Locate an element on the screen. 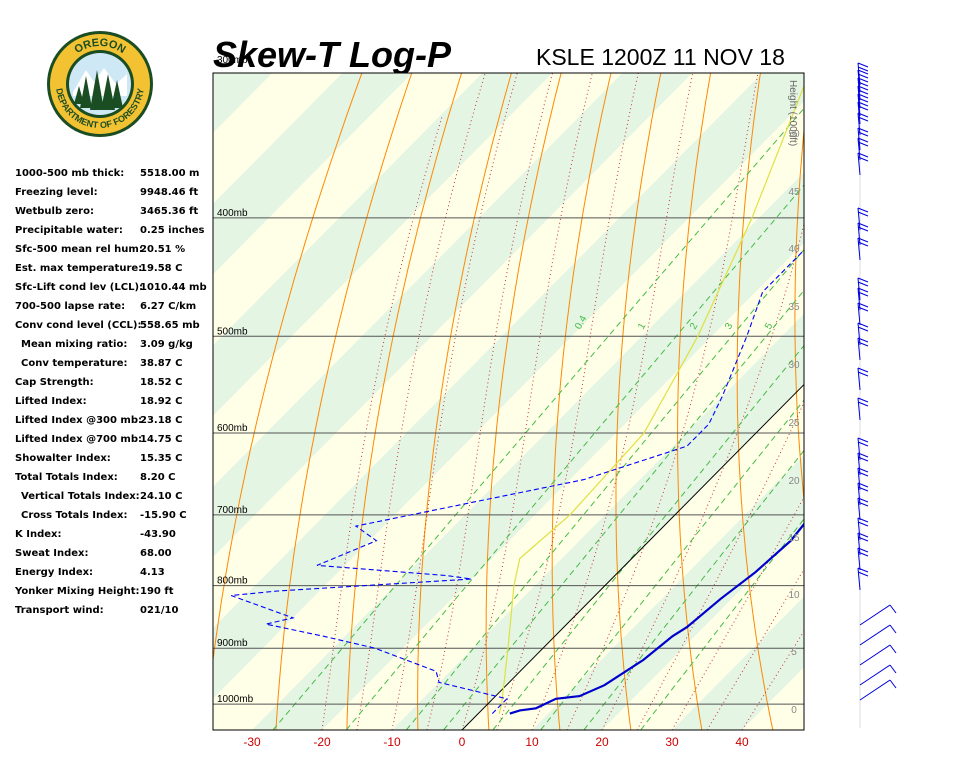 The height and width of the screenshot is (768, 960). wind-barb-staff is located at coordinates (875, 675).